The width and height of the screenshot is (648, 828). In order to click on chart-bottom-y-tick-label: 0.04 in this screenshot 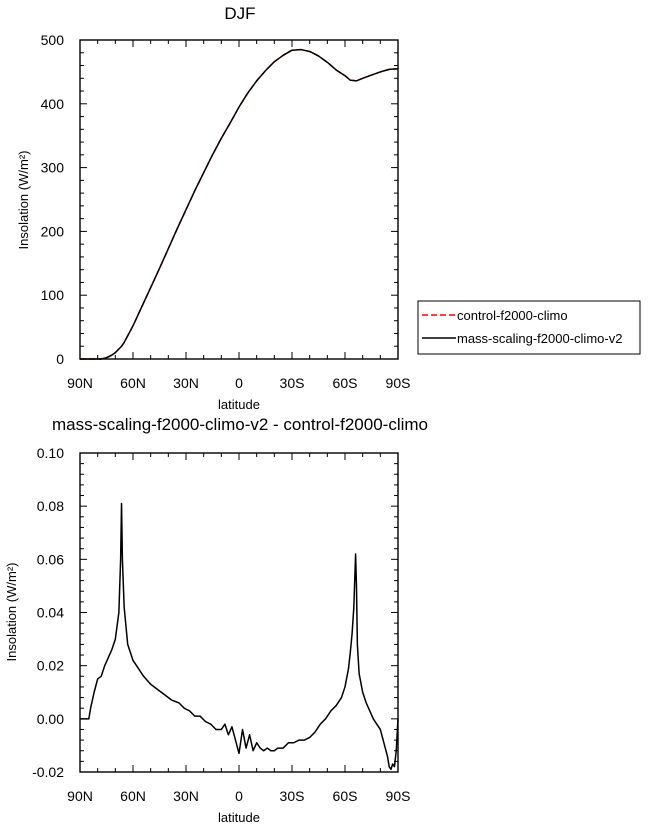, I will do `click(50, 613)`.